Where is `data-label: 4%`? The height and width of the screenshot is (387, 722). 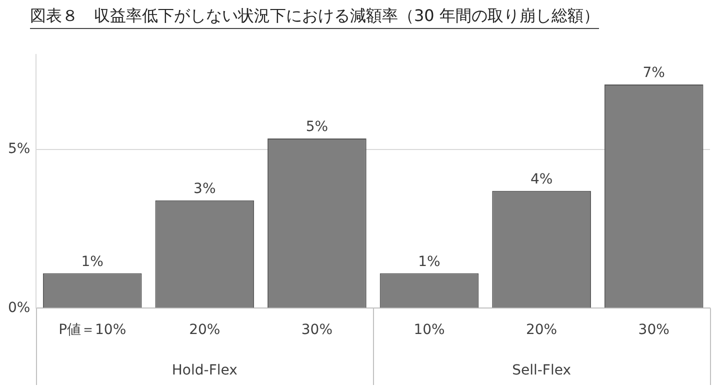 data-label: 4% is located at coordinates (541, 179).